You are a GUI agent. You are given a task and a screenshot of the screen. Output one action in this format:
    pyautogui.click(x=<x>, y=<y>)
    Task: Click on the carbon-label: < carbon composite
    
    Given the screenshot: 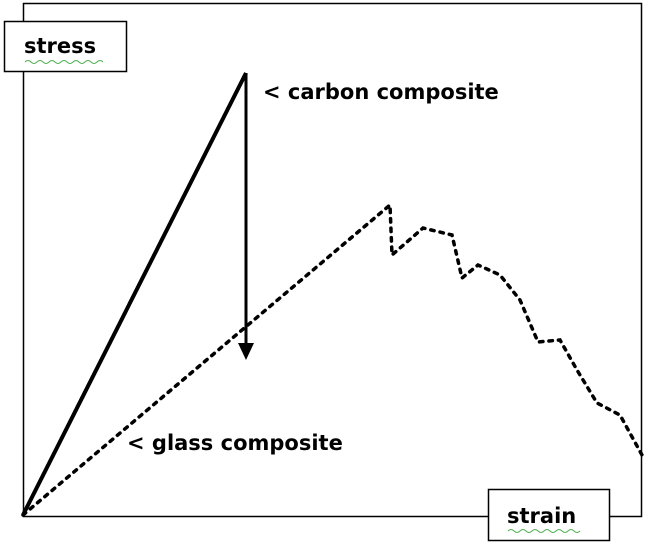 What is the action you would take?
    pyautogui.click(x=381, y=92)
    